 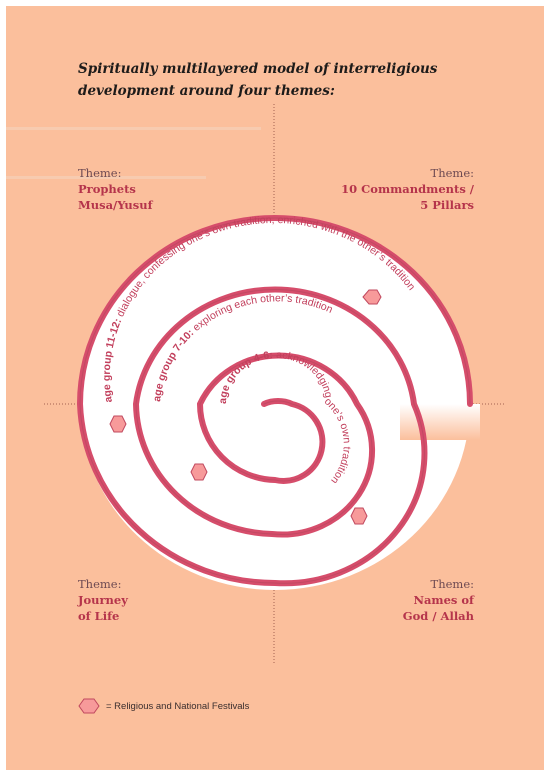 What do you see at coordinates (443, 600) in the screenshot?
I see `theme-name-line-1: Names of` at bounding box center [443, 600].